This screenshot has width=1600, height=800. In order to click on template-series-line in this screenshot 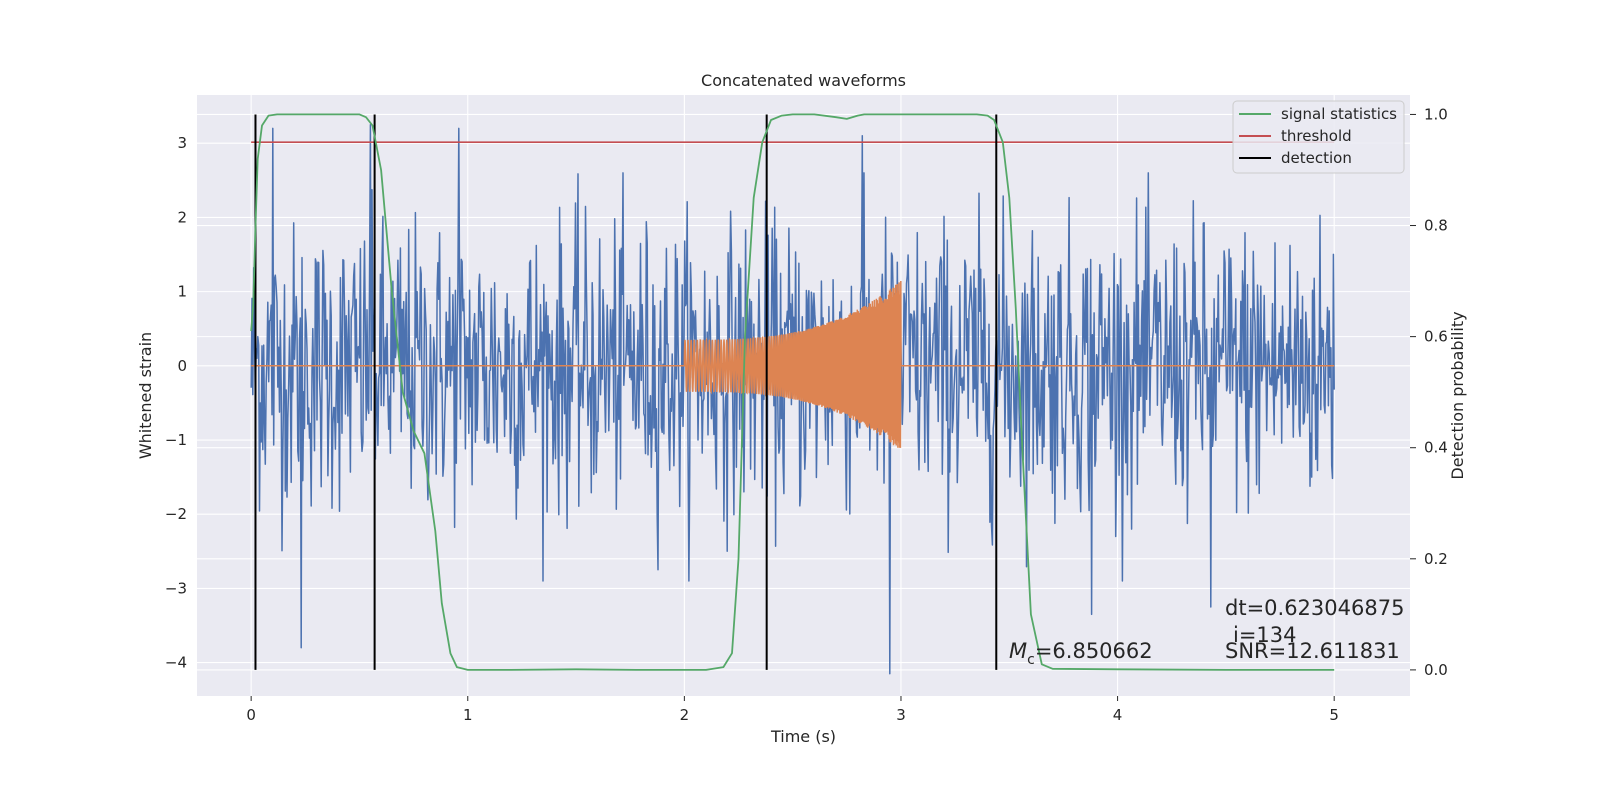, I will do `click(793, 364)`.